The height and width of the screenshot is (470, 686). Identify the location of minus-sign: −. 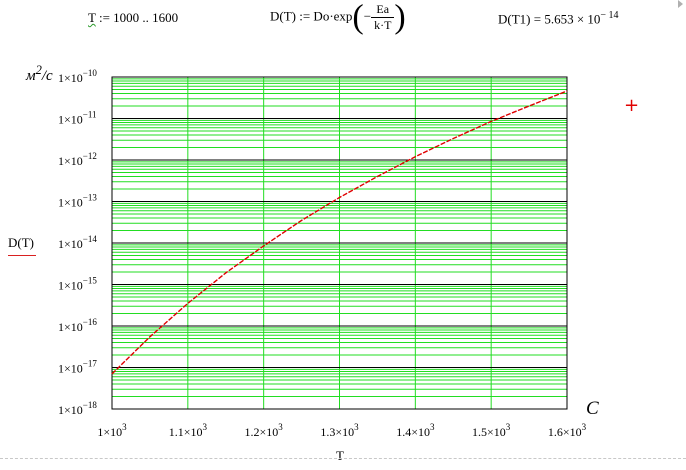
(367, 16).